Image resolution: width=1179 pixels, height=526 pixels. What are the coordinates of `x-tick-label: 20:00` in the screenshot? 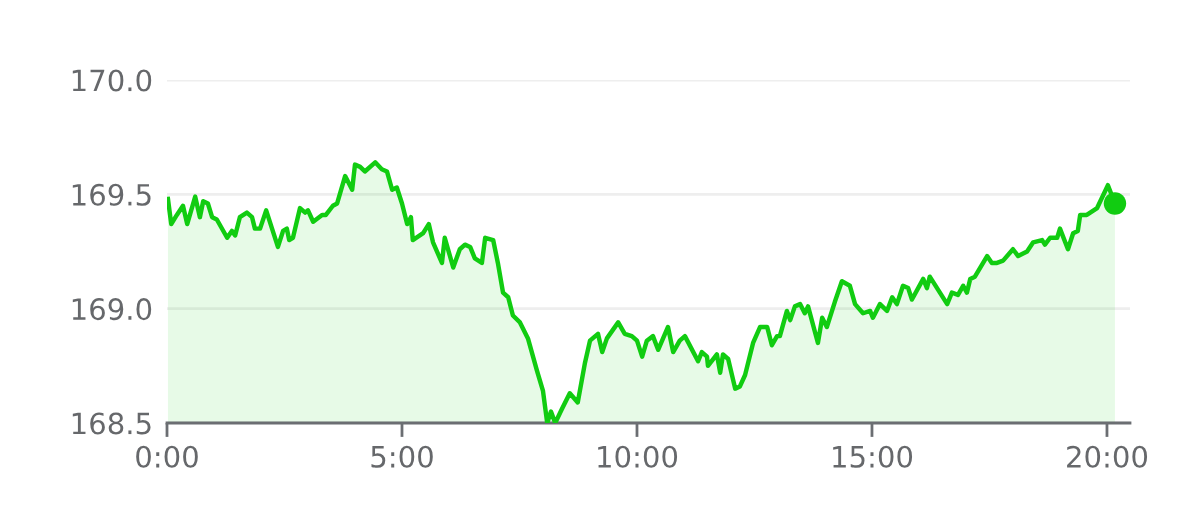 It's located at (1107, 456).